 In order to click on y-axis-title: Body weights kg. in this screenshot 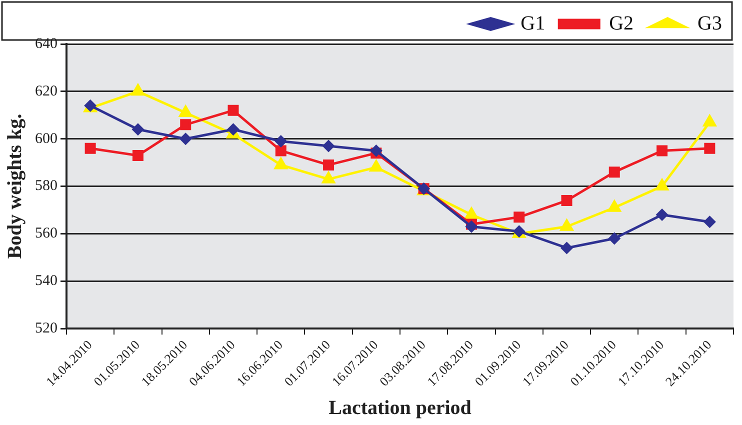, I will do `click(15, 186)`.